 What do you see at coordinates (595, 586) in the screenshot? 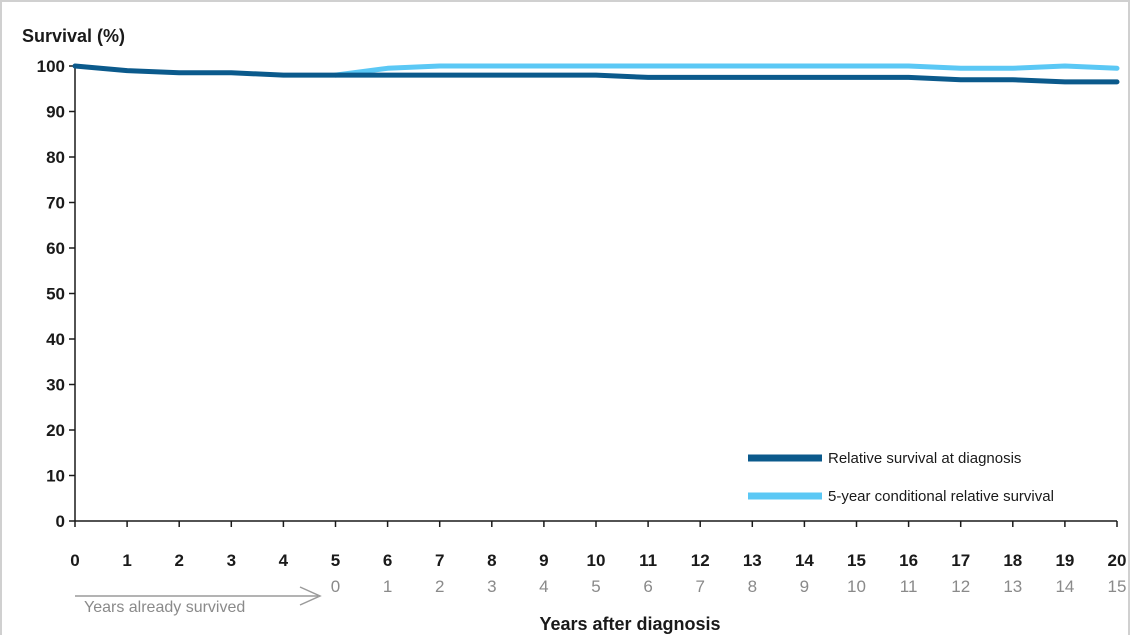
I see `secondary-x-tick-label: 5` at bounding box center [595, 586].